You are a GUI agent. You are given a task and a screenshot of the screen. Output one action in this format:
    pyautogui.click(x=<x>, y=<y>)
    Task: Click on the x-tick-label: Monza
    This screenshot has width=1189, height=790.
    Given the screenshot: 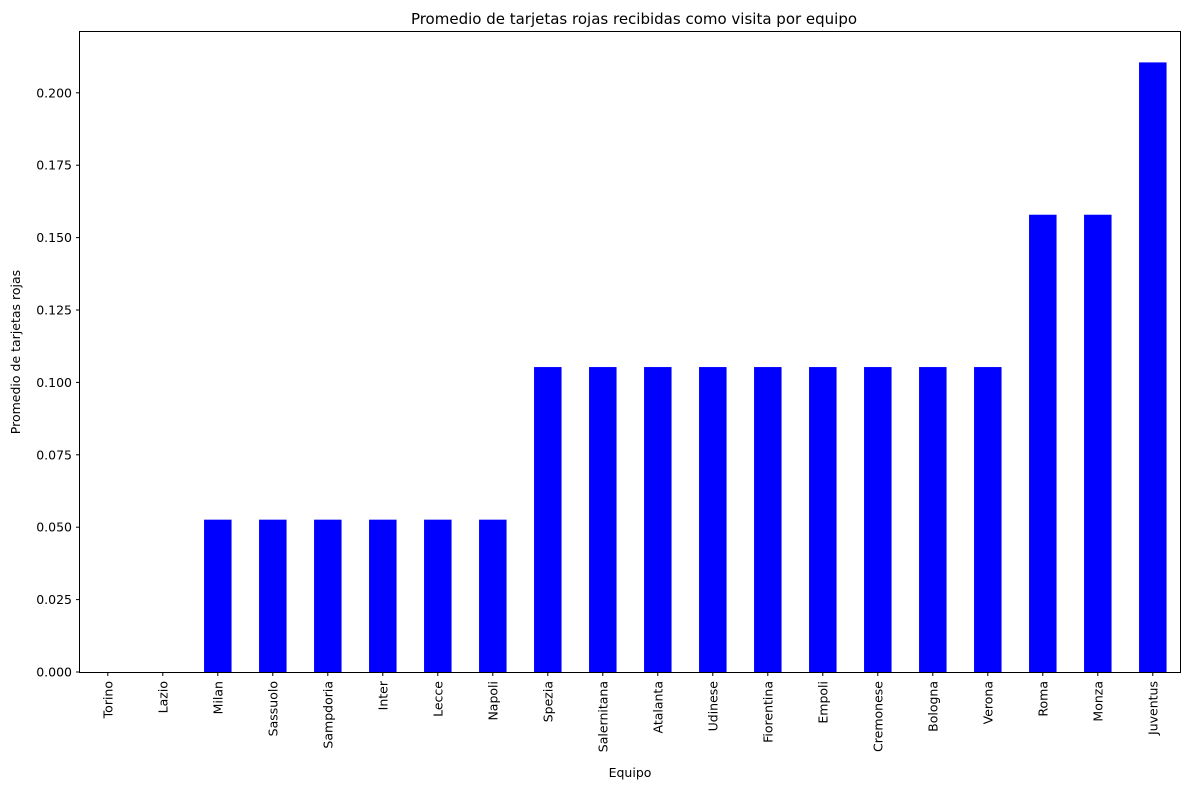 What is the action you would take?
    pyautogui.click(x=1097, y=701)
    